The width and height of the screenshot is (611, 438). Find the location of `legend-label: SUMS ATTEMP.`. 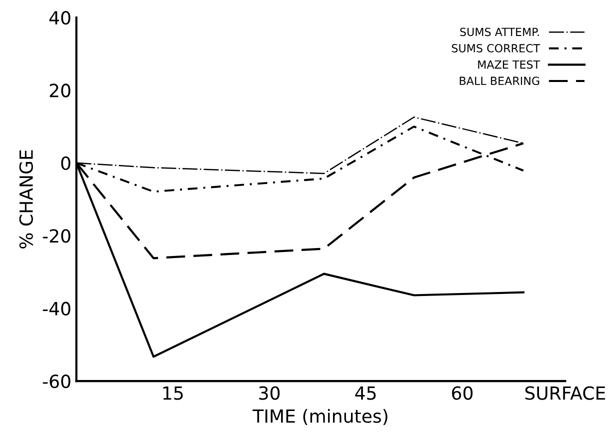

legend-label: SUMS ATTEMP. is located at coordinates (499, 32).